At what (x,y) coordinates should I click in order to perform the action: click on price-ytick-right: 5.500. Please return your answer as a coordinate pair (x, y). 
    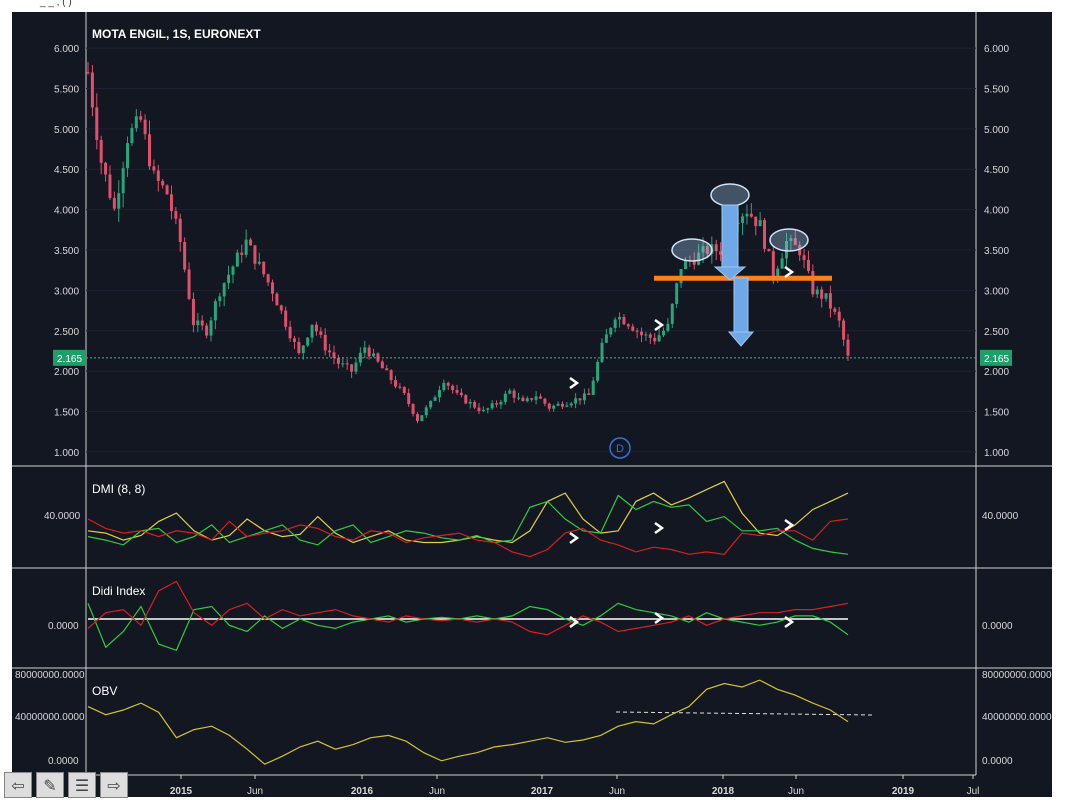
    Looking at the image, I should click on (996, 89).